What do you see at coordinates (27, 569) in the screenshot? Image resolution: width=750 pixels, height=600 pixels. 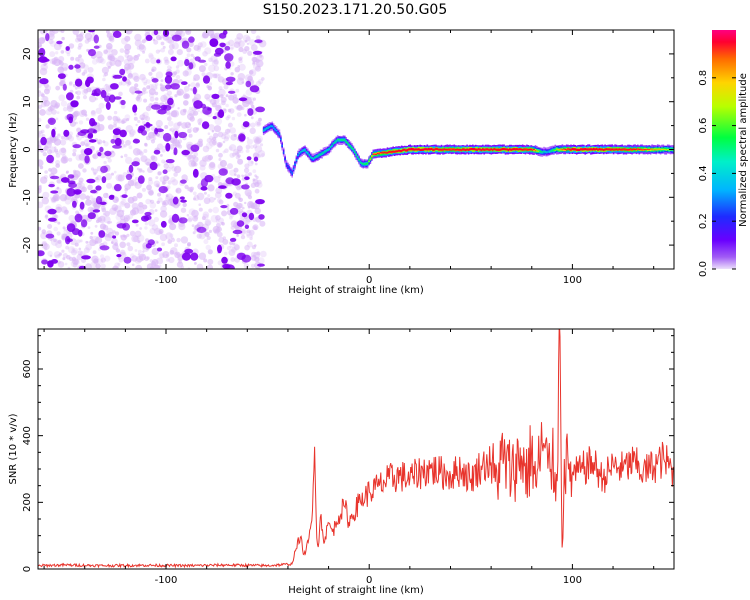 I see `snr-y-tick-label: 0` at bounding box center [27, 569].